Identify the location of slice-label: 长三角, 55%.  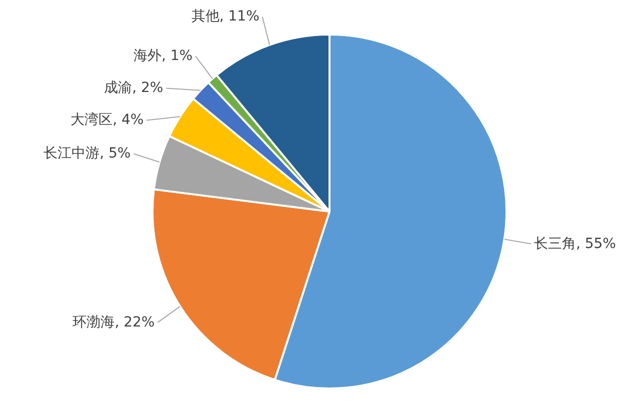
(575, 244).